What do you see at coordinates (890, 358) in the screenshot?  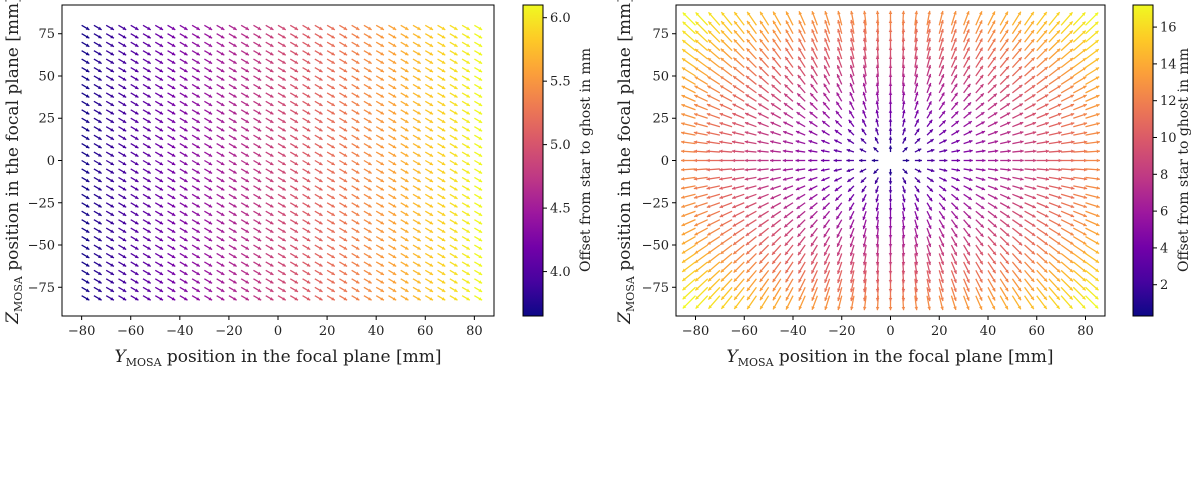 I see `right-x-axis-label: YMOSA position in the focal plane [mm]` at bounding box center [890, 358].